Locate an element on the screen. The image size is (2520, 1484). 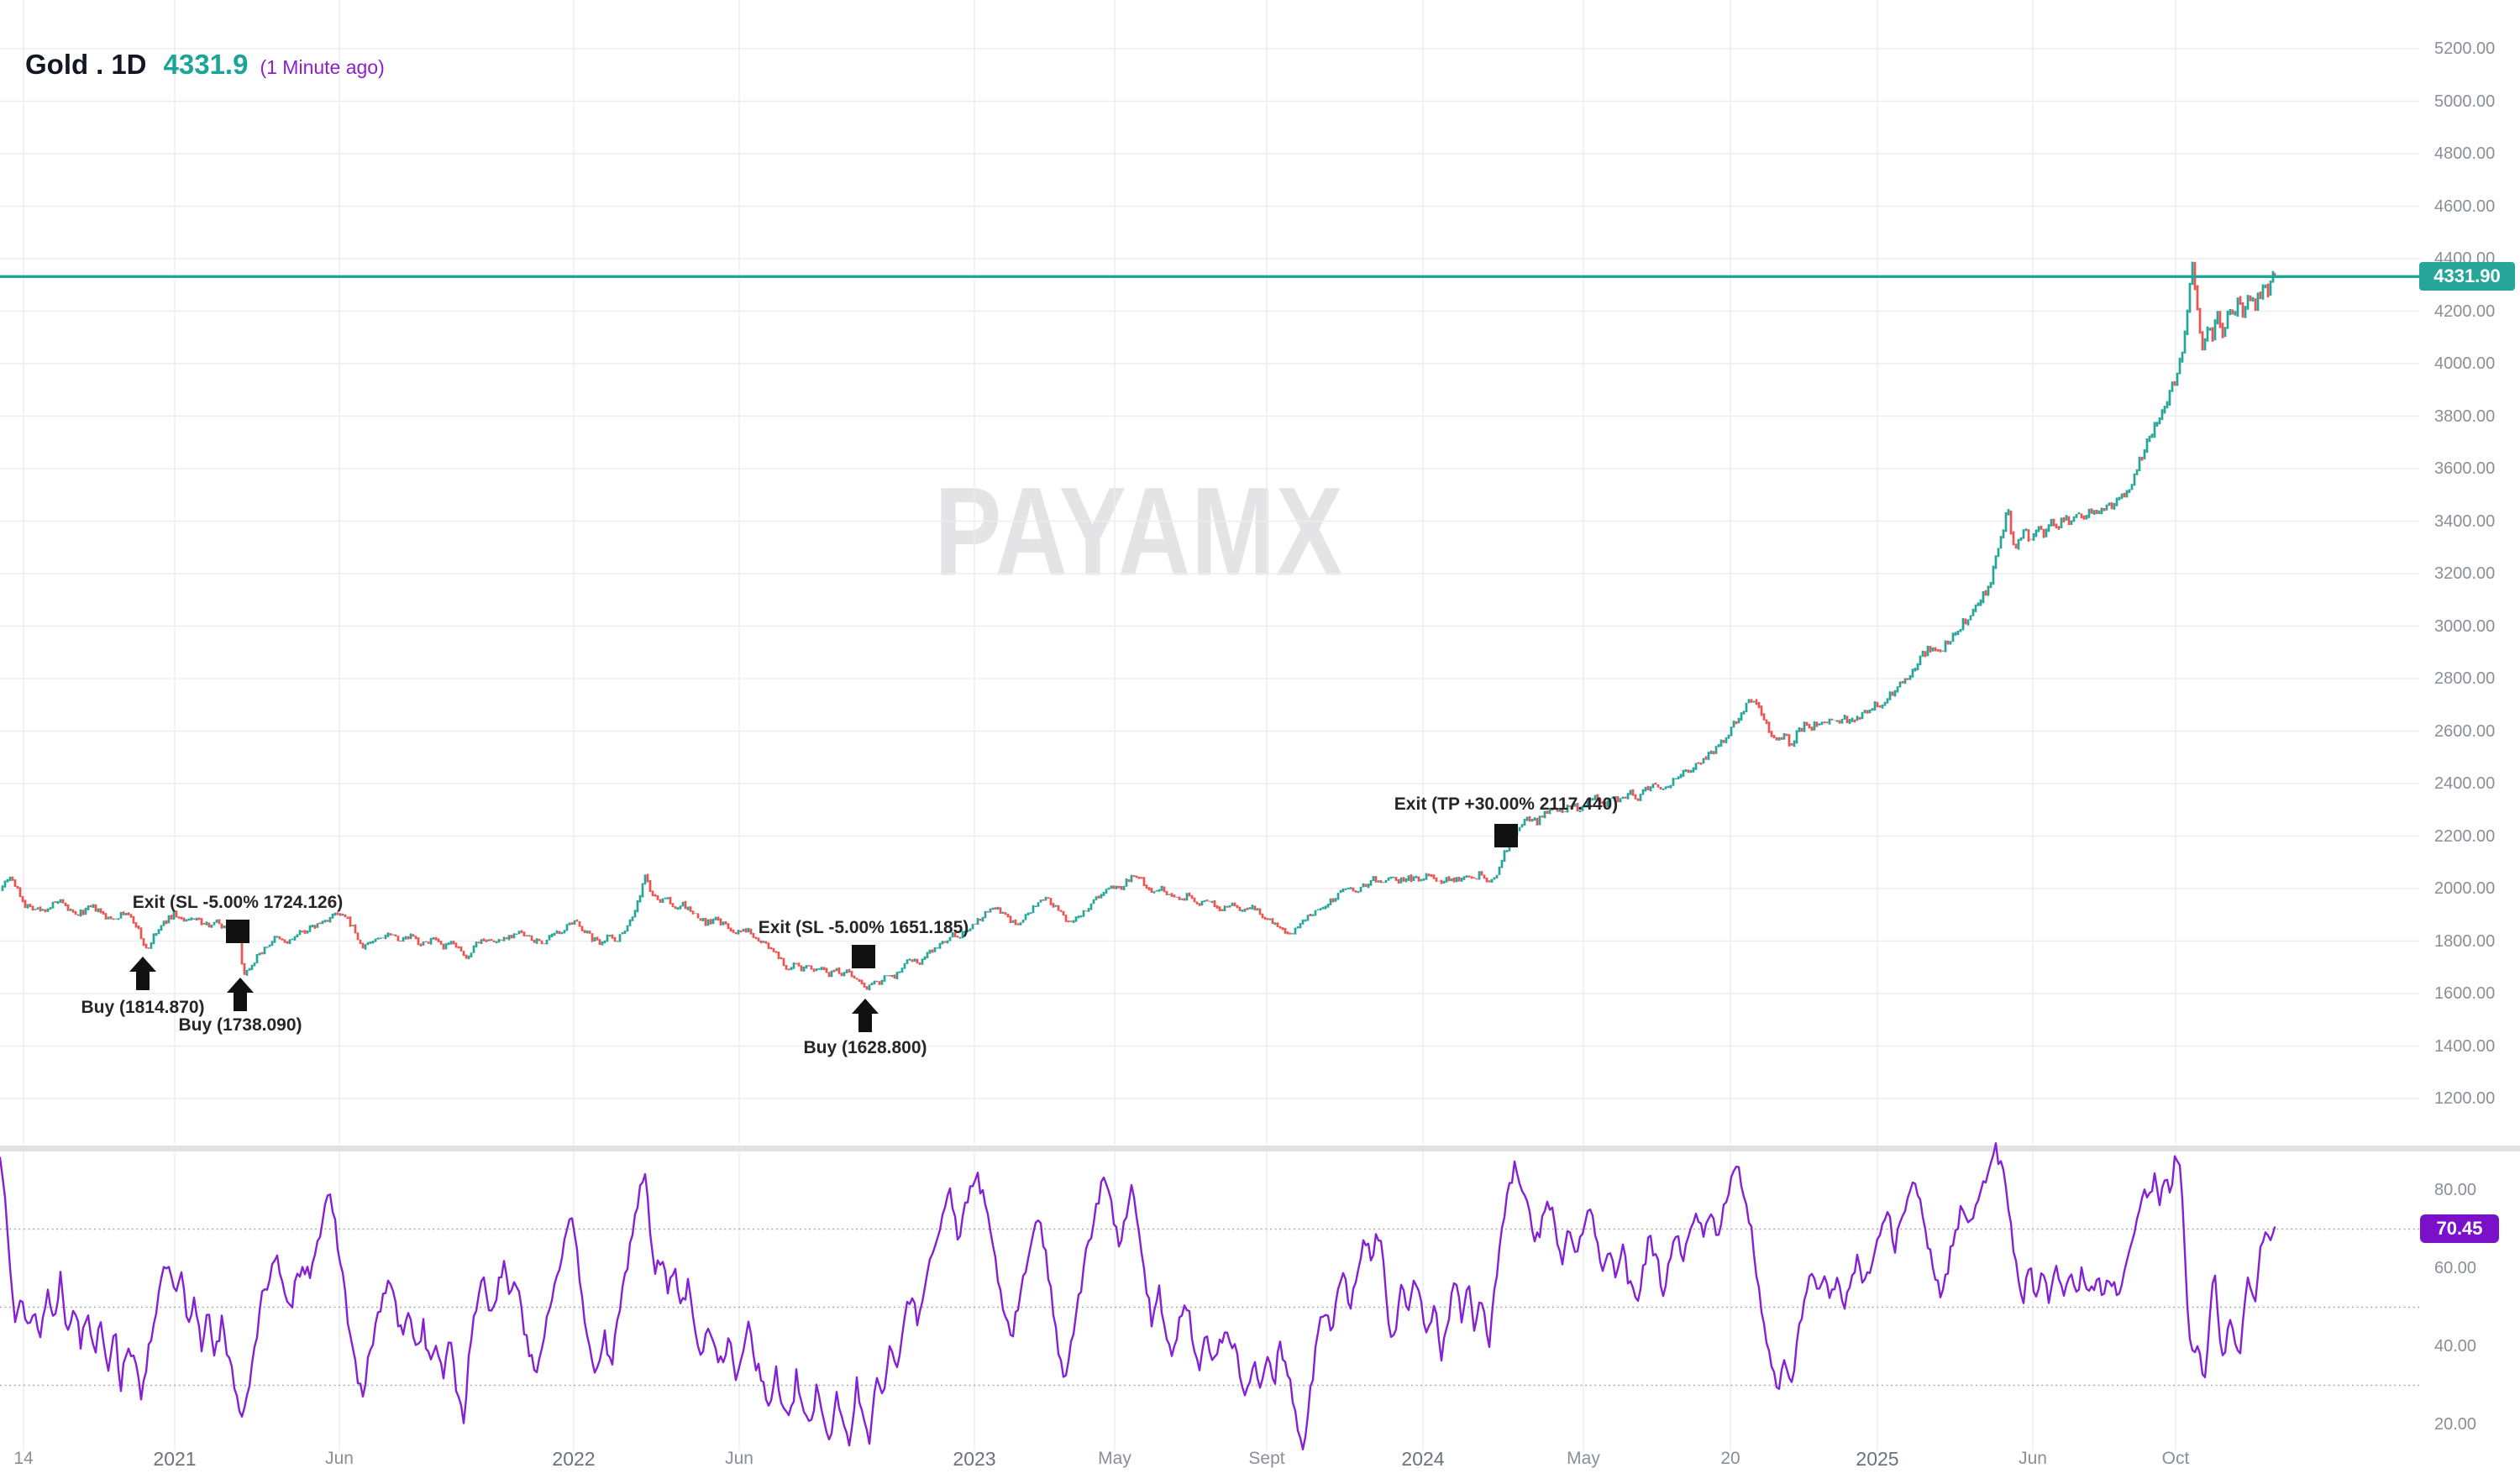
rsi-value-badge: 70.45 is located at coordinates (2459, 1228).